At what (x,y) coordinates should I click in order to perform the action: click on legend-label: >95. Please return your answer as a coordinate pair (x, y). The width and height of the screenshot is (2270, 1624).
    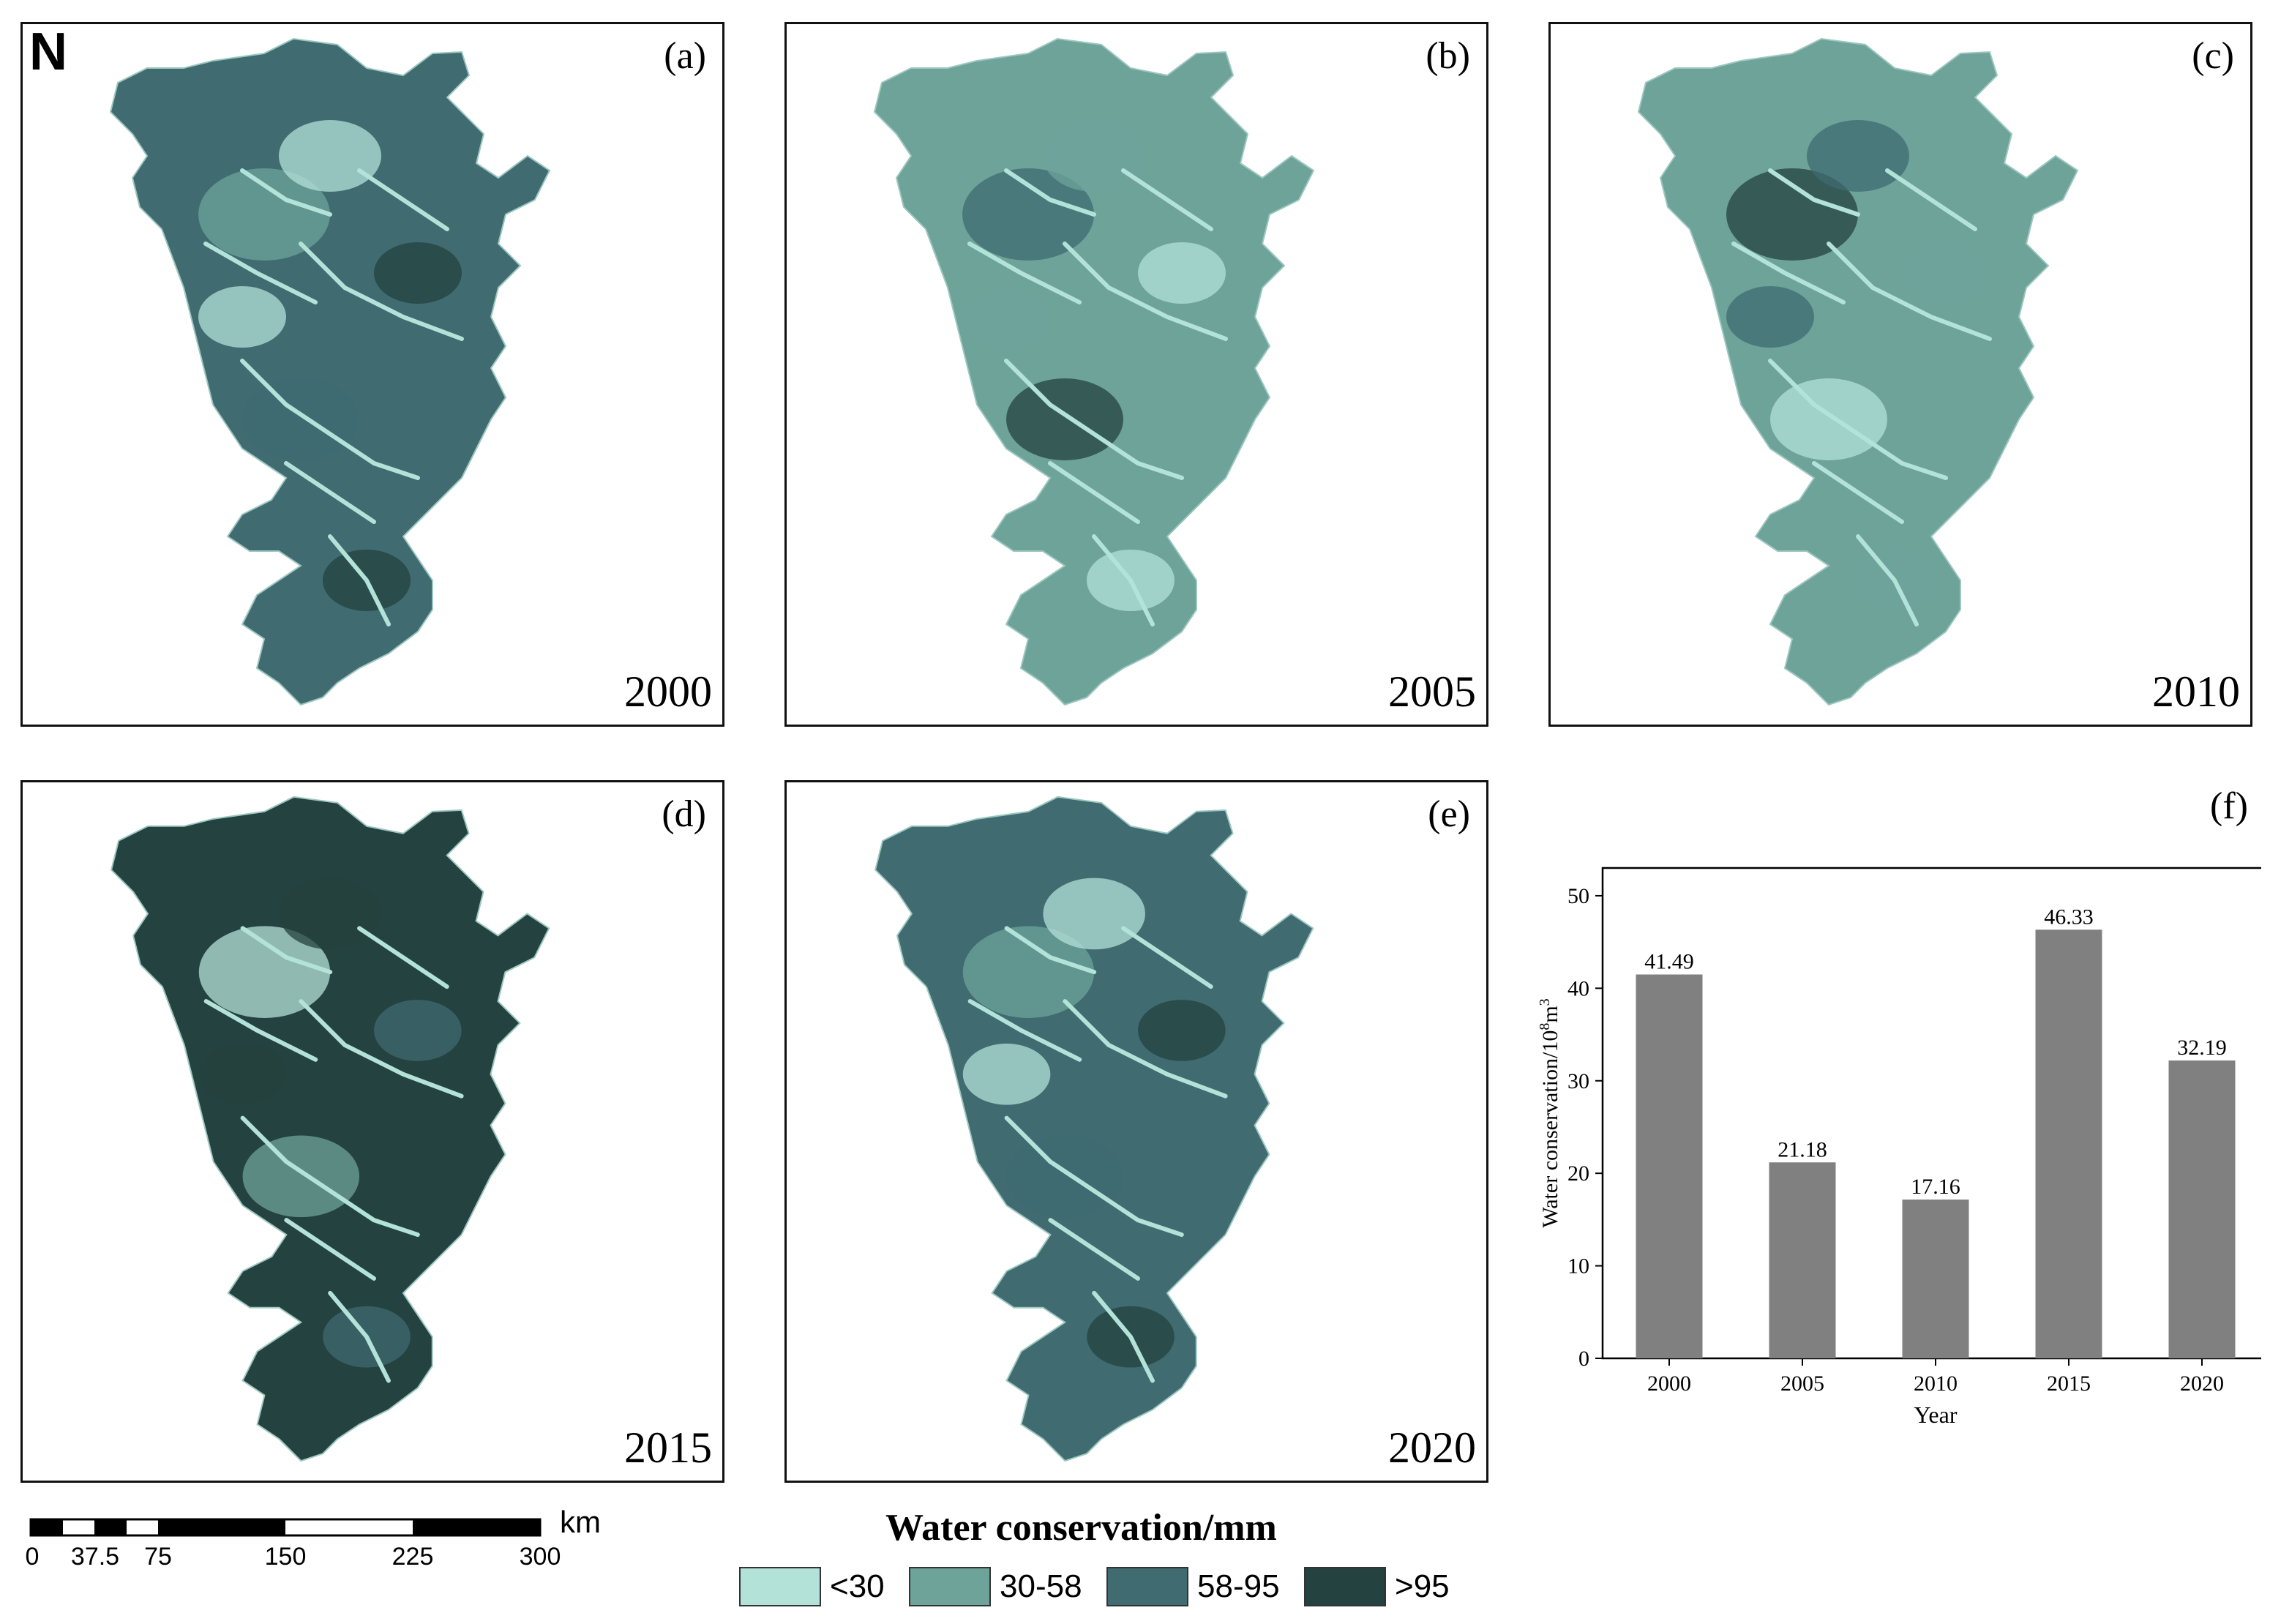
    Looking at the image, I should click on (1423, 1586).